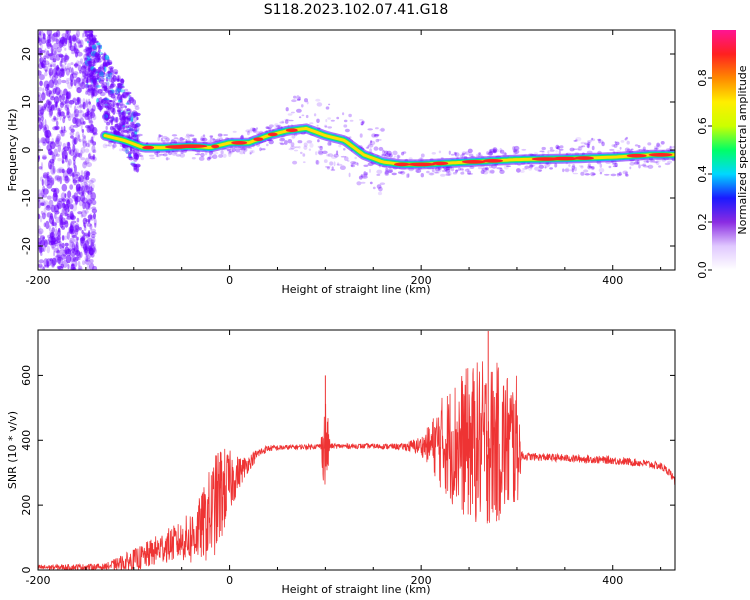 The height and width of the screenshot is (600, 750). Describe the element at coordinates (704, 174) in the screenshot. I see `colorbar-ticks: 0.0 0.2 0.4 0.6 0.8` at that location.